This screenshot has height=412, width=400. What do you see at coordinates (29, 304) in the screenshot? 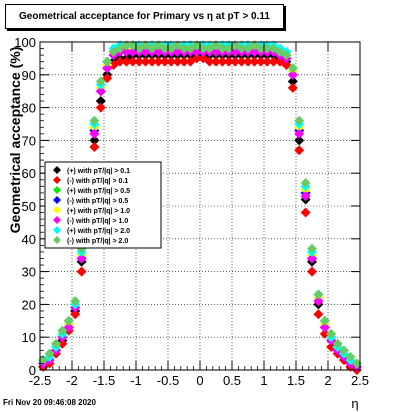
I see `y-tick-label: 20` at bounding box center [29, 304].